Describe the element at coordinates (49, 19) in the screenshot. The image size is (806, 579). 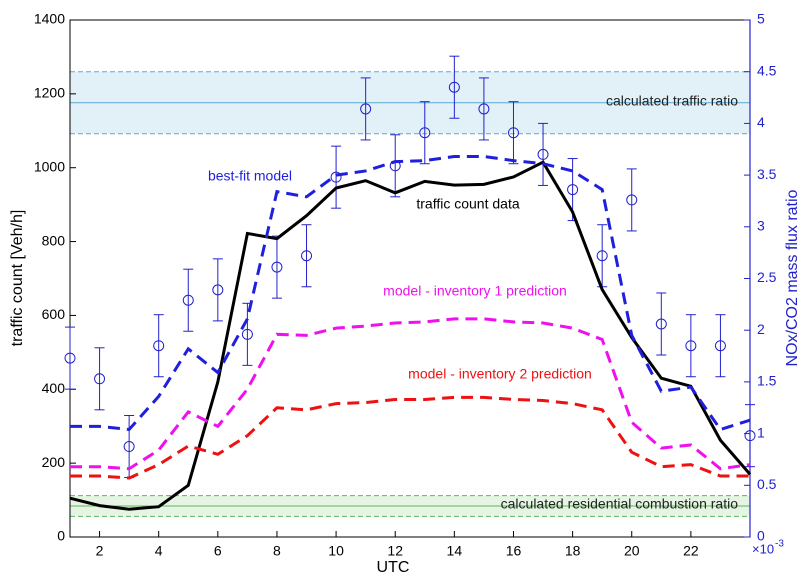
I see `y-tick-label: 1400` at that location.